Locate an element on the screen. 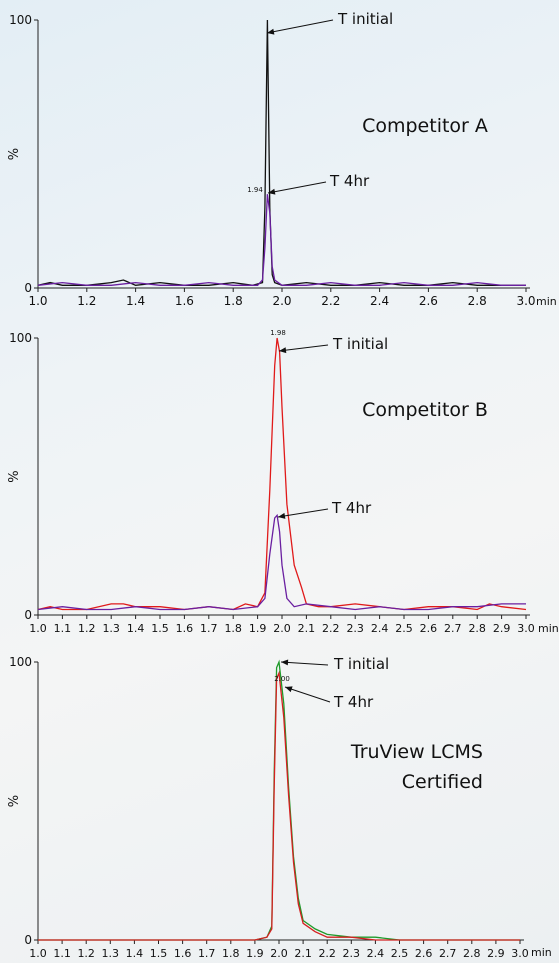  panel-label: Competitor B is located at coordinates (425, 410).